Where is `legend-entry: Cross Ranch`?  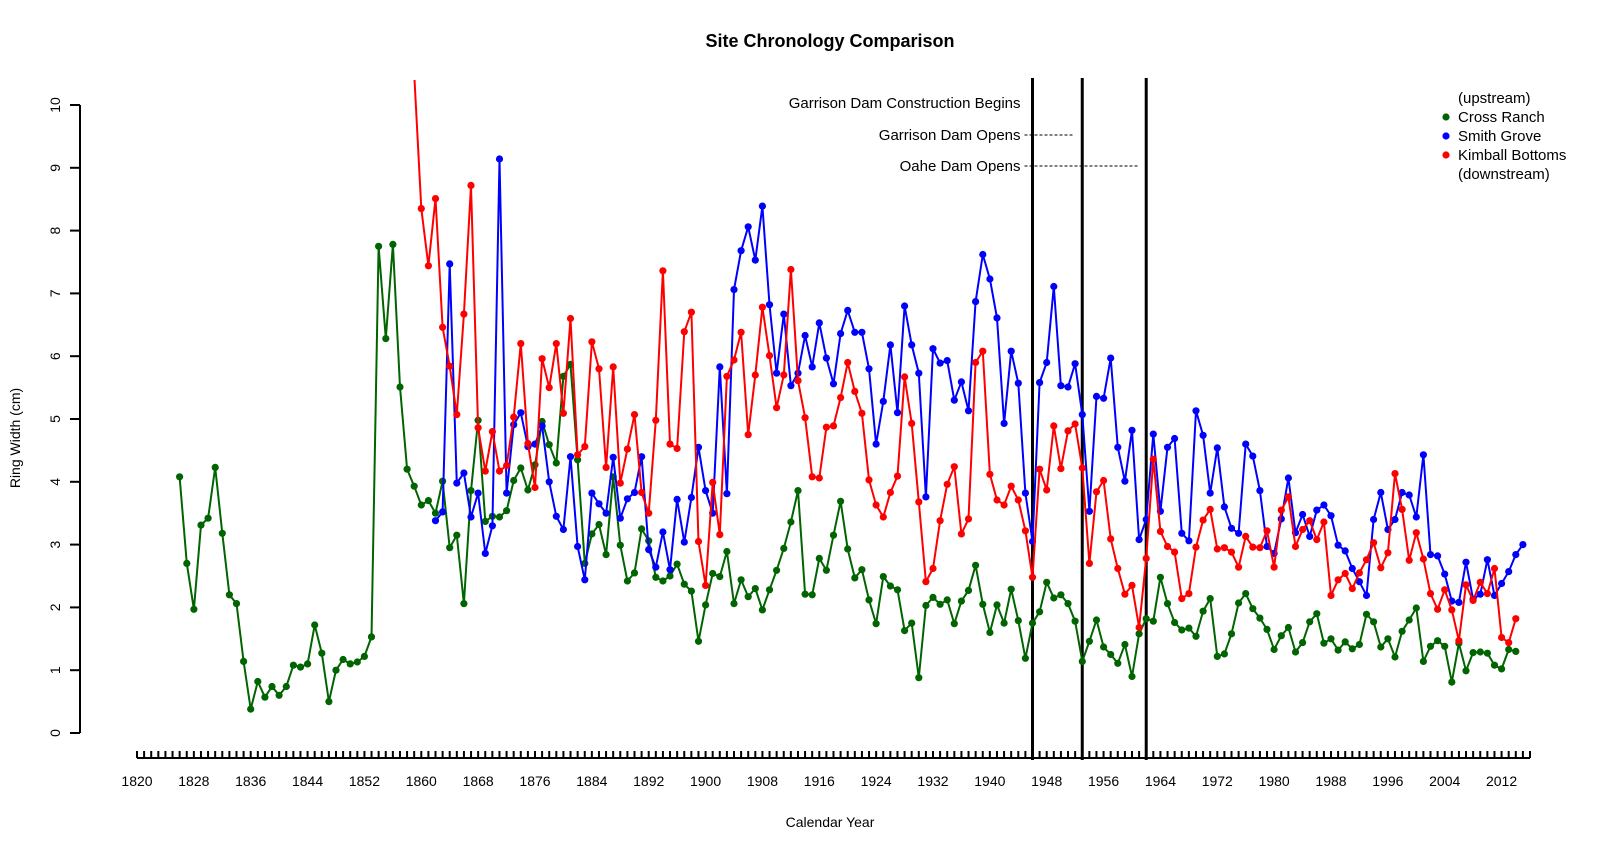 legend-entry: Cross Ranch is located at coordinates (1501, 117).